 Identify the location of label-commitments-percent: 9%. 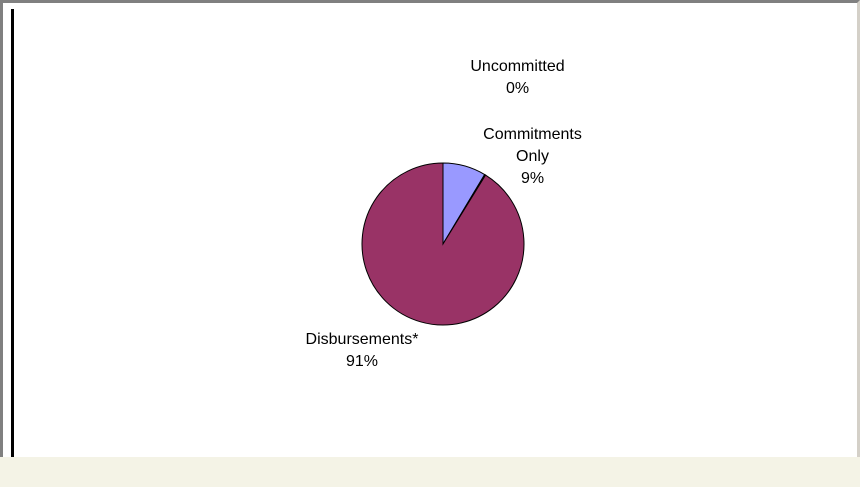
(532, 178).